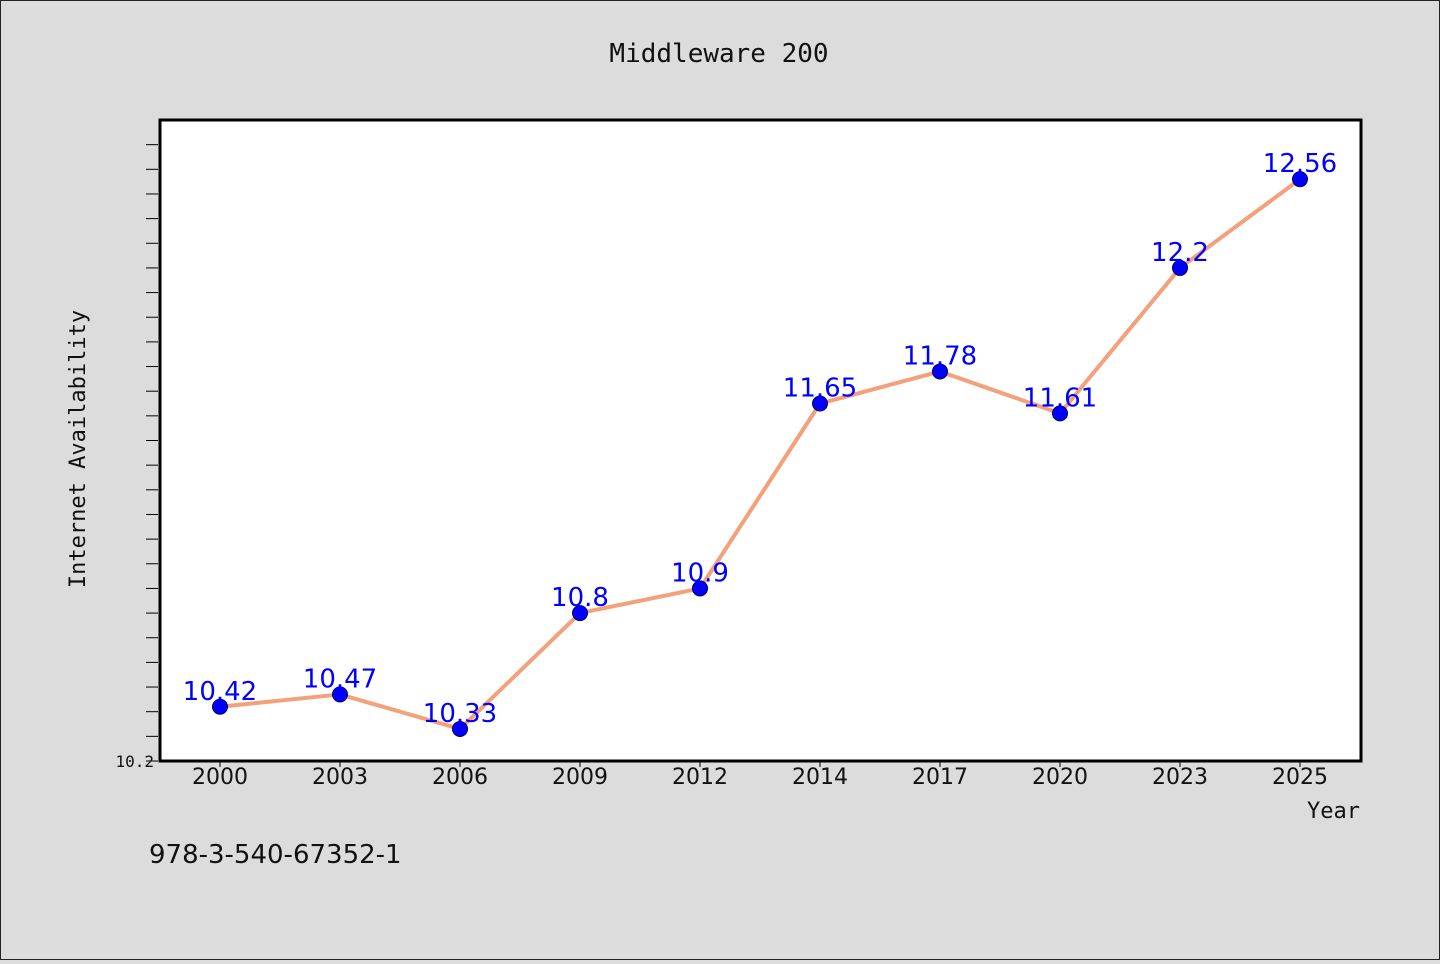  I want to click on x-tick-label: 2017, so click(940, 777).